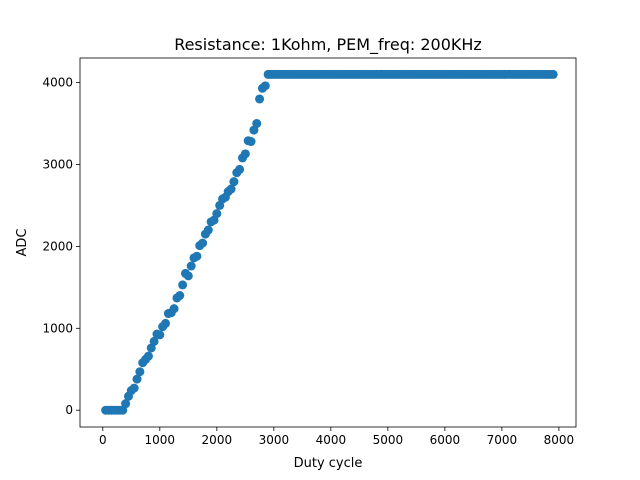  I want to click on x-tick-label: 7000, so click(502, 440).